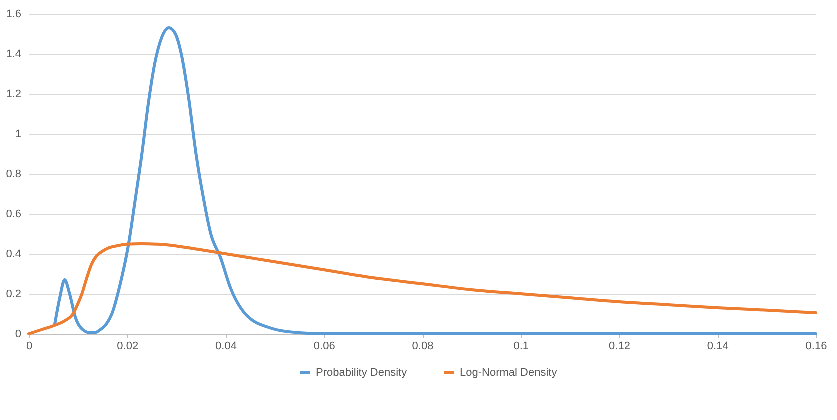 This screenshot has width=837, height=420. Describe the element at coordinates (509, 372) in the screenshot. I see `legend-label: Log-Normal Density` at that location.